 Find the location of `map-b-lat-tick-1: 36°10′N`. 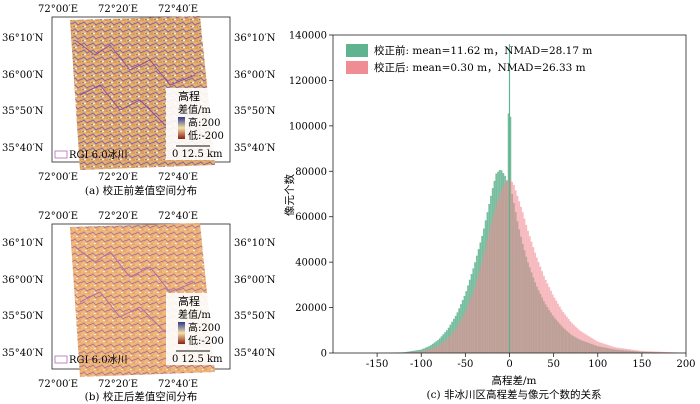

map-b-lat-tick-1: 36°10′N is located at coordinates (23, 243).